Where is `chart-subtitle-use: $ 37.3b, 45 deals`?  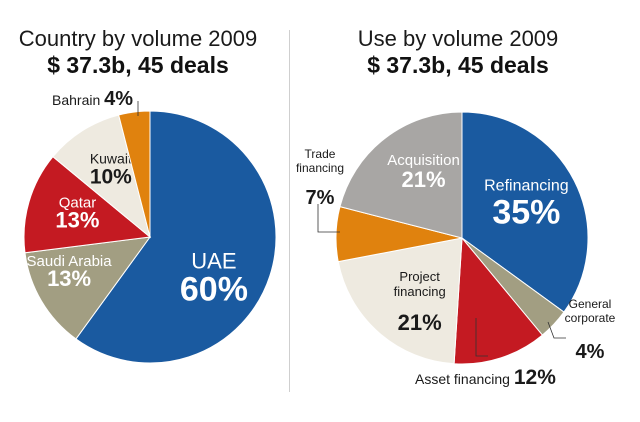 chart-subtitle-use: $ 37.3b, 45 deals is located at coordinates (458, 65).